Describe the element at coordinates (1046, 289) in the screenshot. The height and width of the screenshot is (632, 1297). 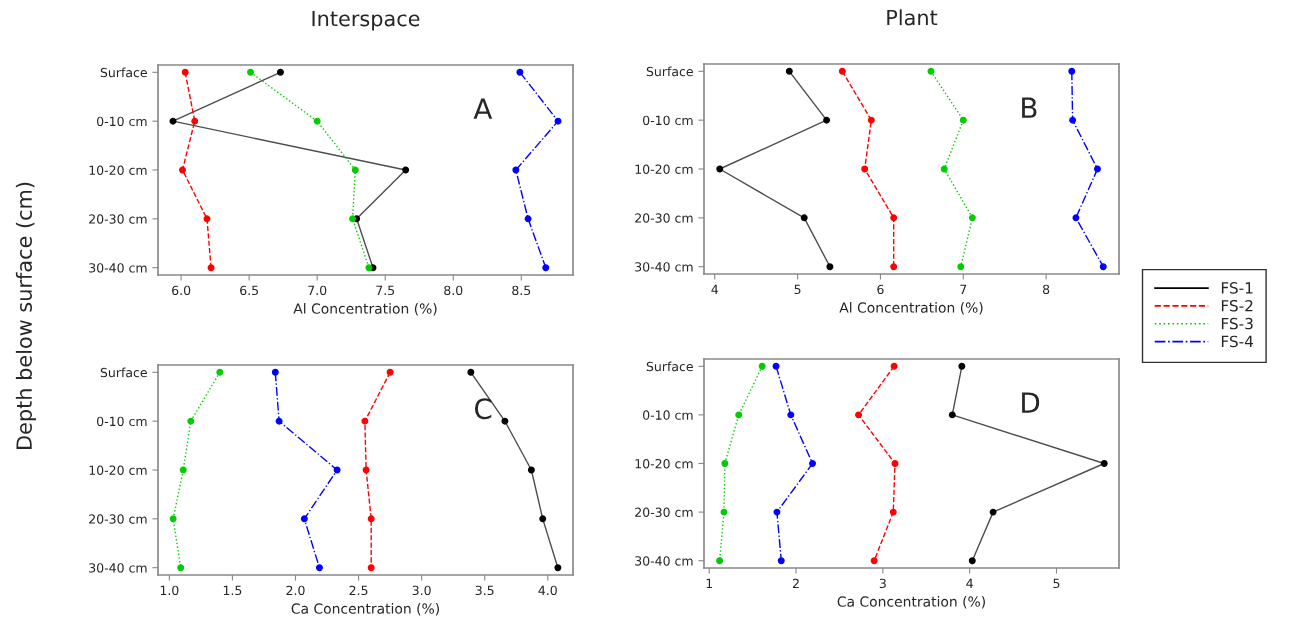
I see `x-tick-label: 8` at that location.